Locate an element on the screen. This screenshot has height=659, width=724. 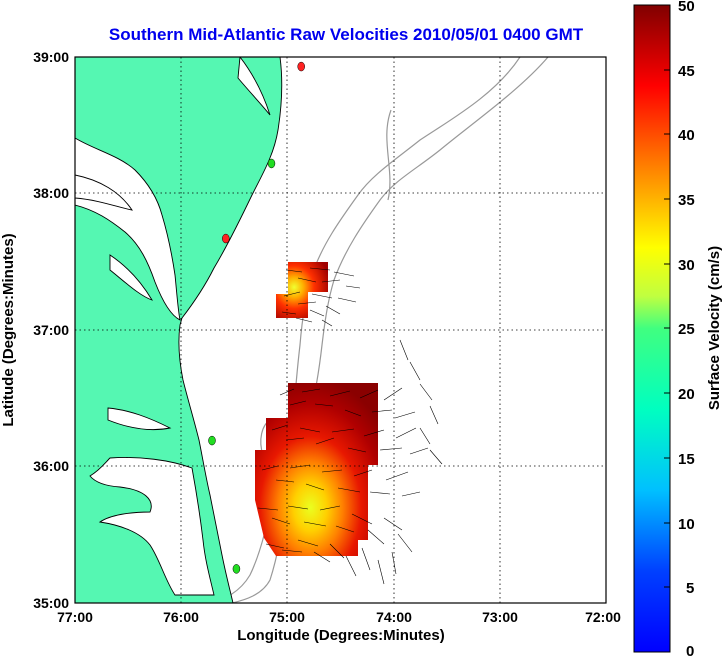
colorbar-tick-label: 45 is located at coordinates (686, 71).